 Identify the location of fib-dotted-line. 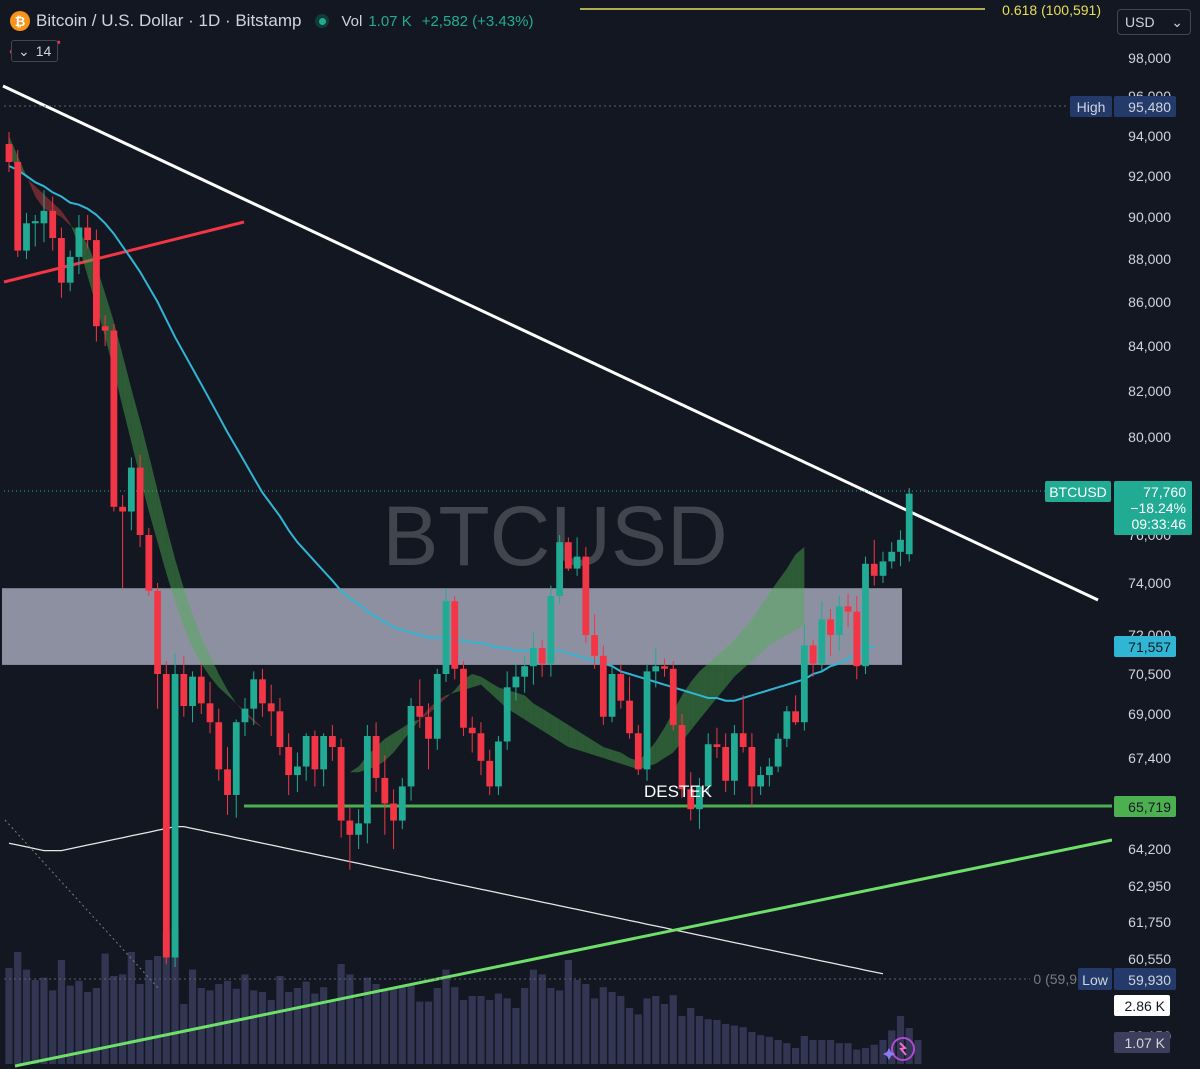
(82, 905).